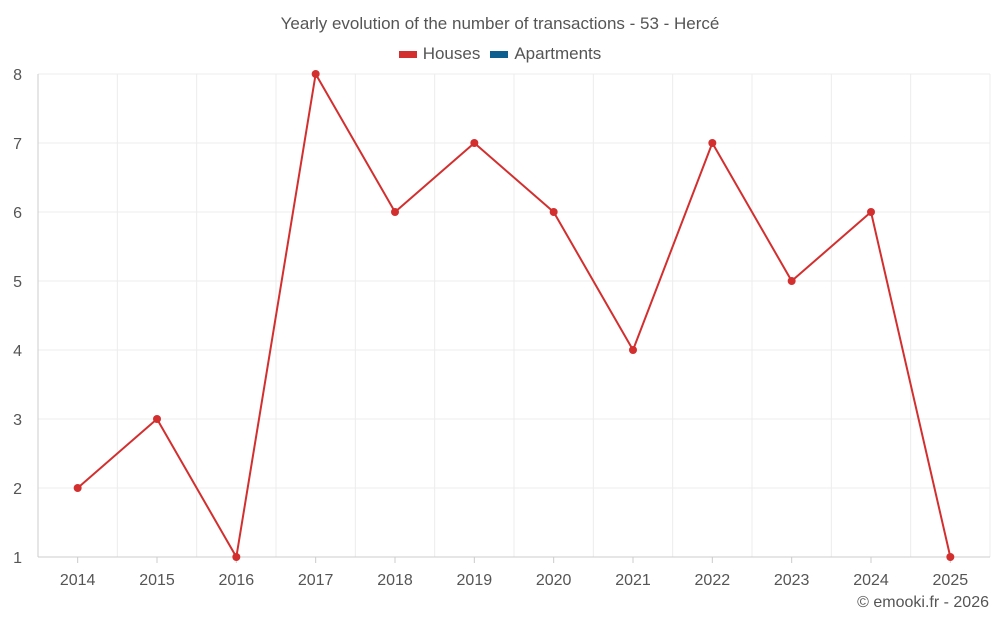  I want to click on x-tick-label: 2021, so click(633, 580).